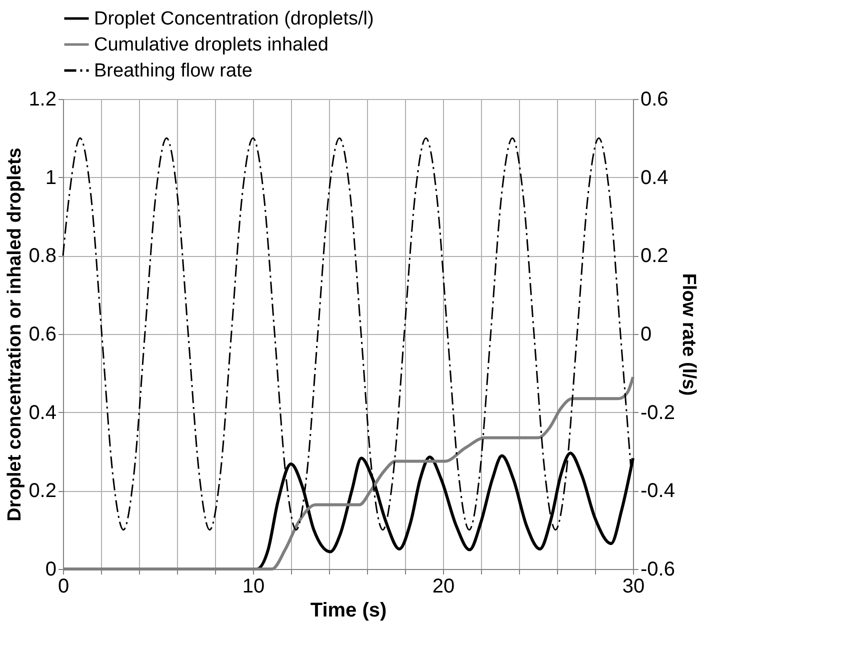  I want to click on y-tick-label: 0.2, so click(42, 491).